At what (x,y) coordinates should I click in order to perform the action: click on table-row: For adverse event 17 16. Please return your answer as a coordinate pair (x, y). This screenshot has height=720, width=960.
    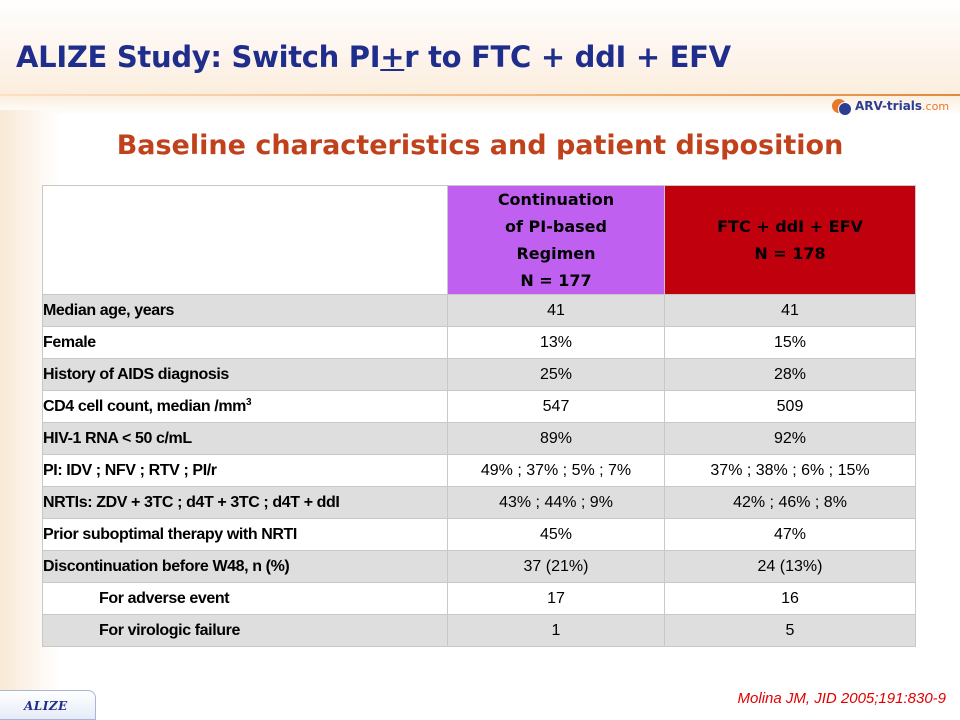
    Looking at the image, I should click on (479, 598).